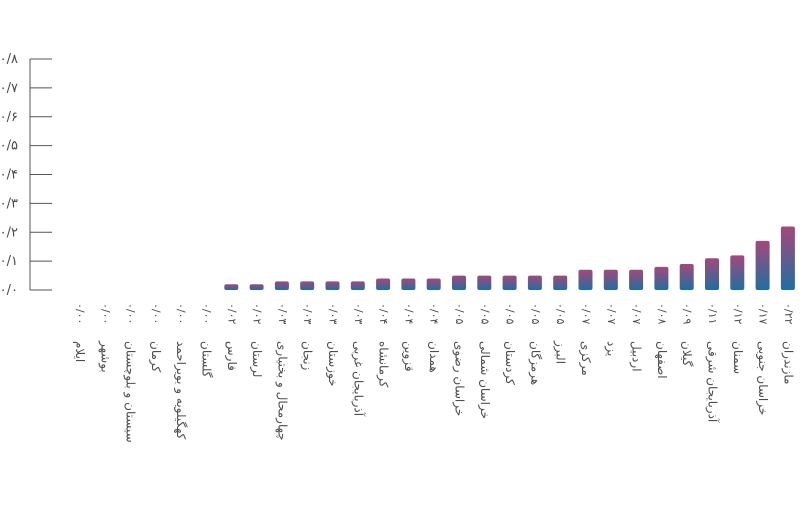 This screenshot has width=800, height=517. Describe the element at coordinates (207, 359) in the screenshot. I see `category-label: گلستان` at that location.